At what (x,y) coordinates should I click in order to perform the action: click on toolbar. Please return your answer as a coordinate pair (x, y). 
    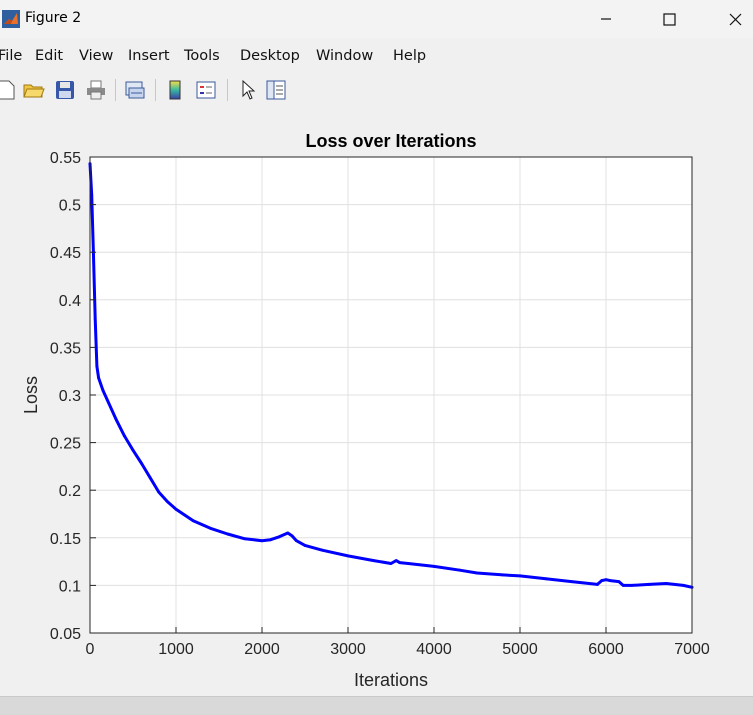
    Looking at the image, I should click on (376, 91).